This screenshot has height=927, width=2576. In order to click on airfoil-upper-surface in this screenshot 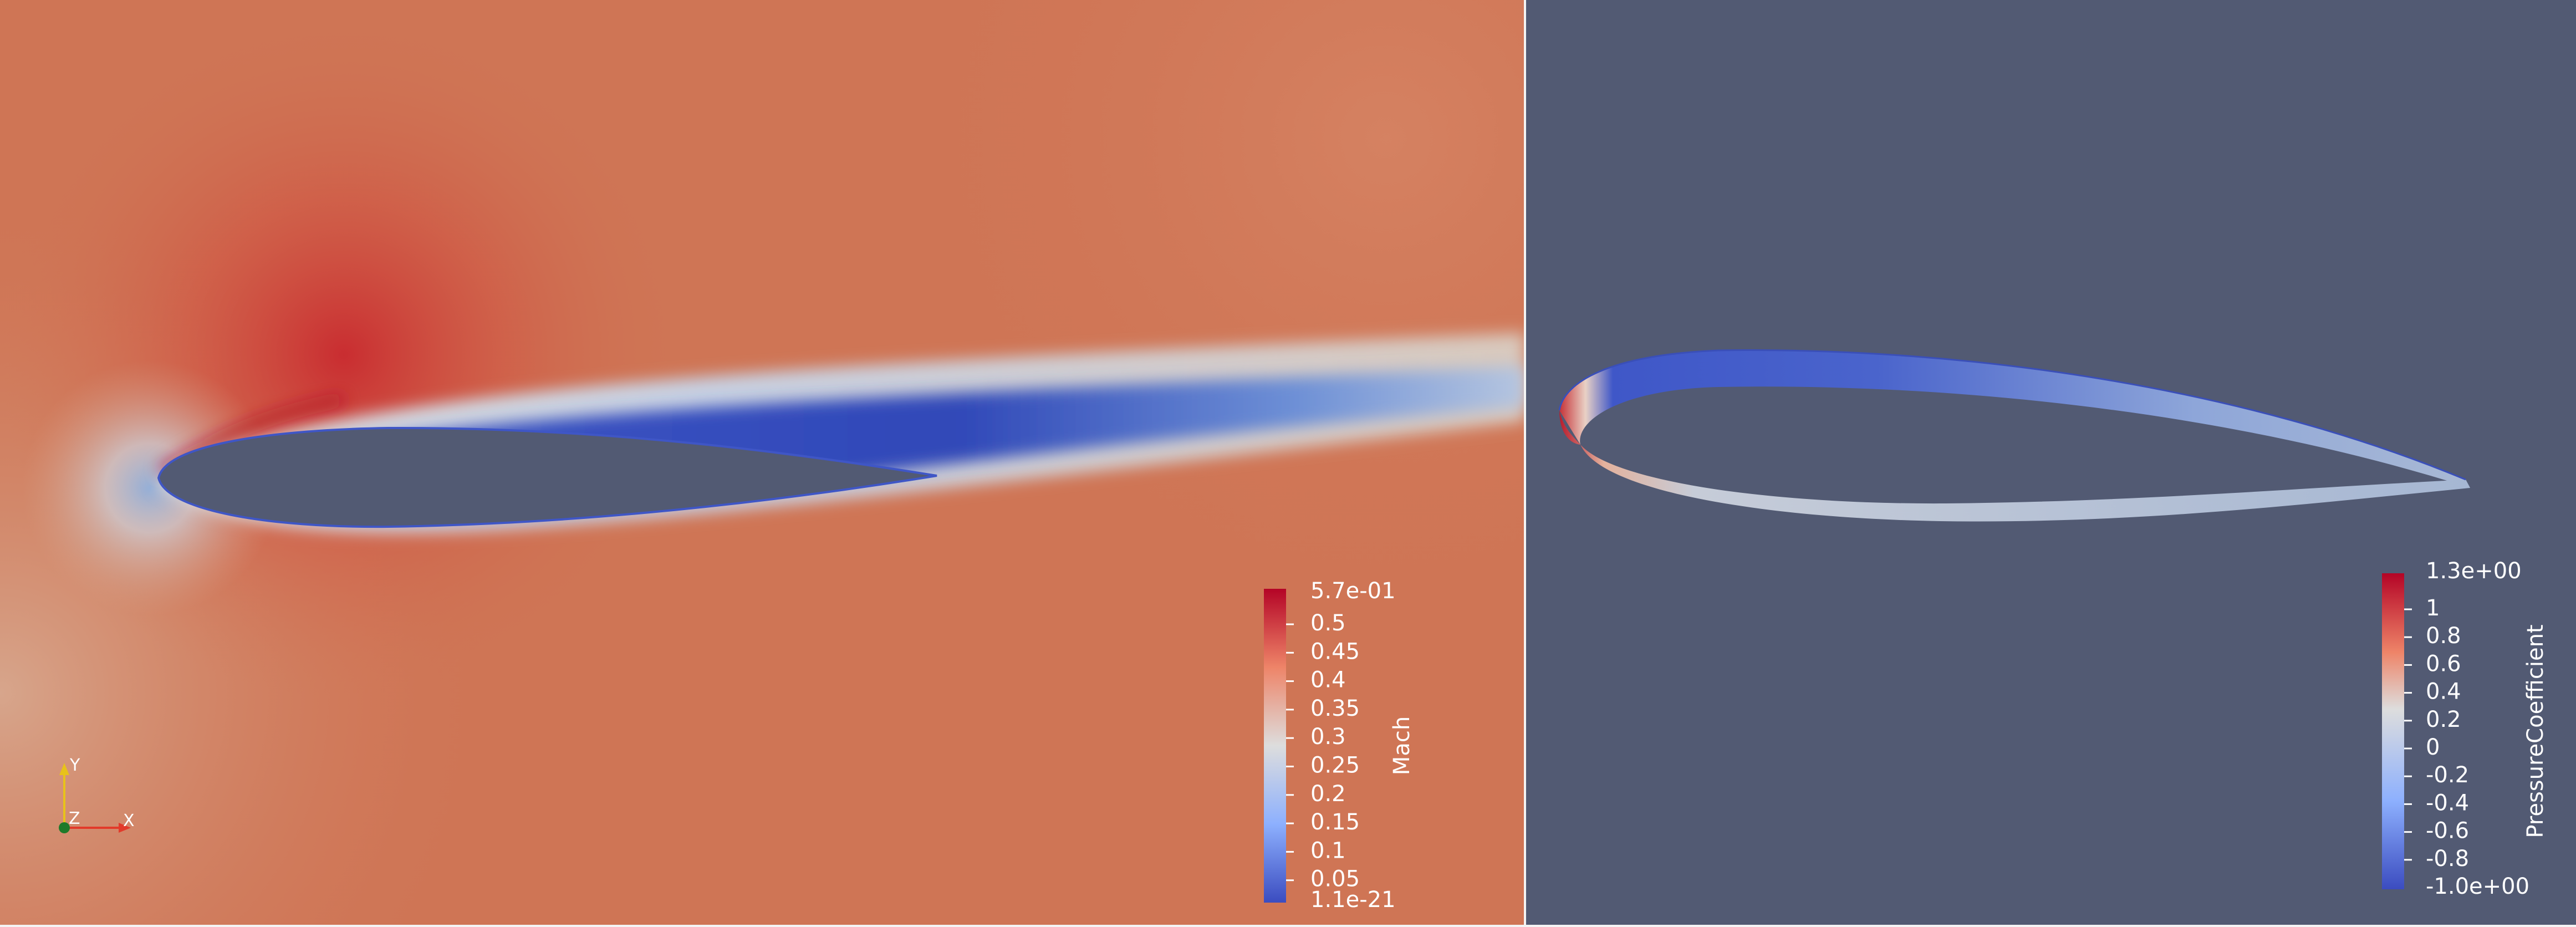, I will do `click(2014, 419)`.